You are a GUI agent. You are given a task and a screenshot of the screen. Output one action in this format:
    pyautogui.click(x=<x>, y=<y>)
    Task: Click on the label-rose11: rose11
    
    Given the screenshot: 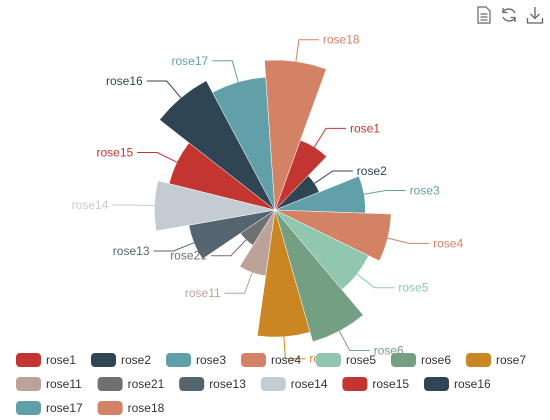 What is the action you would take?
    pyautogui.click(x=203, y=293)
    